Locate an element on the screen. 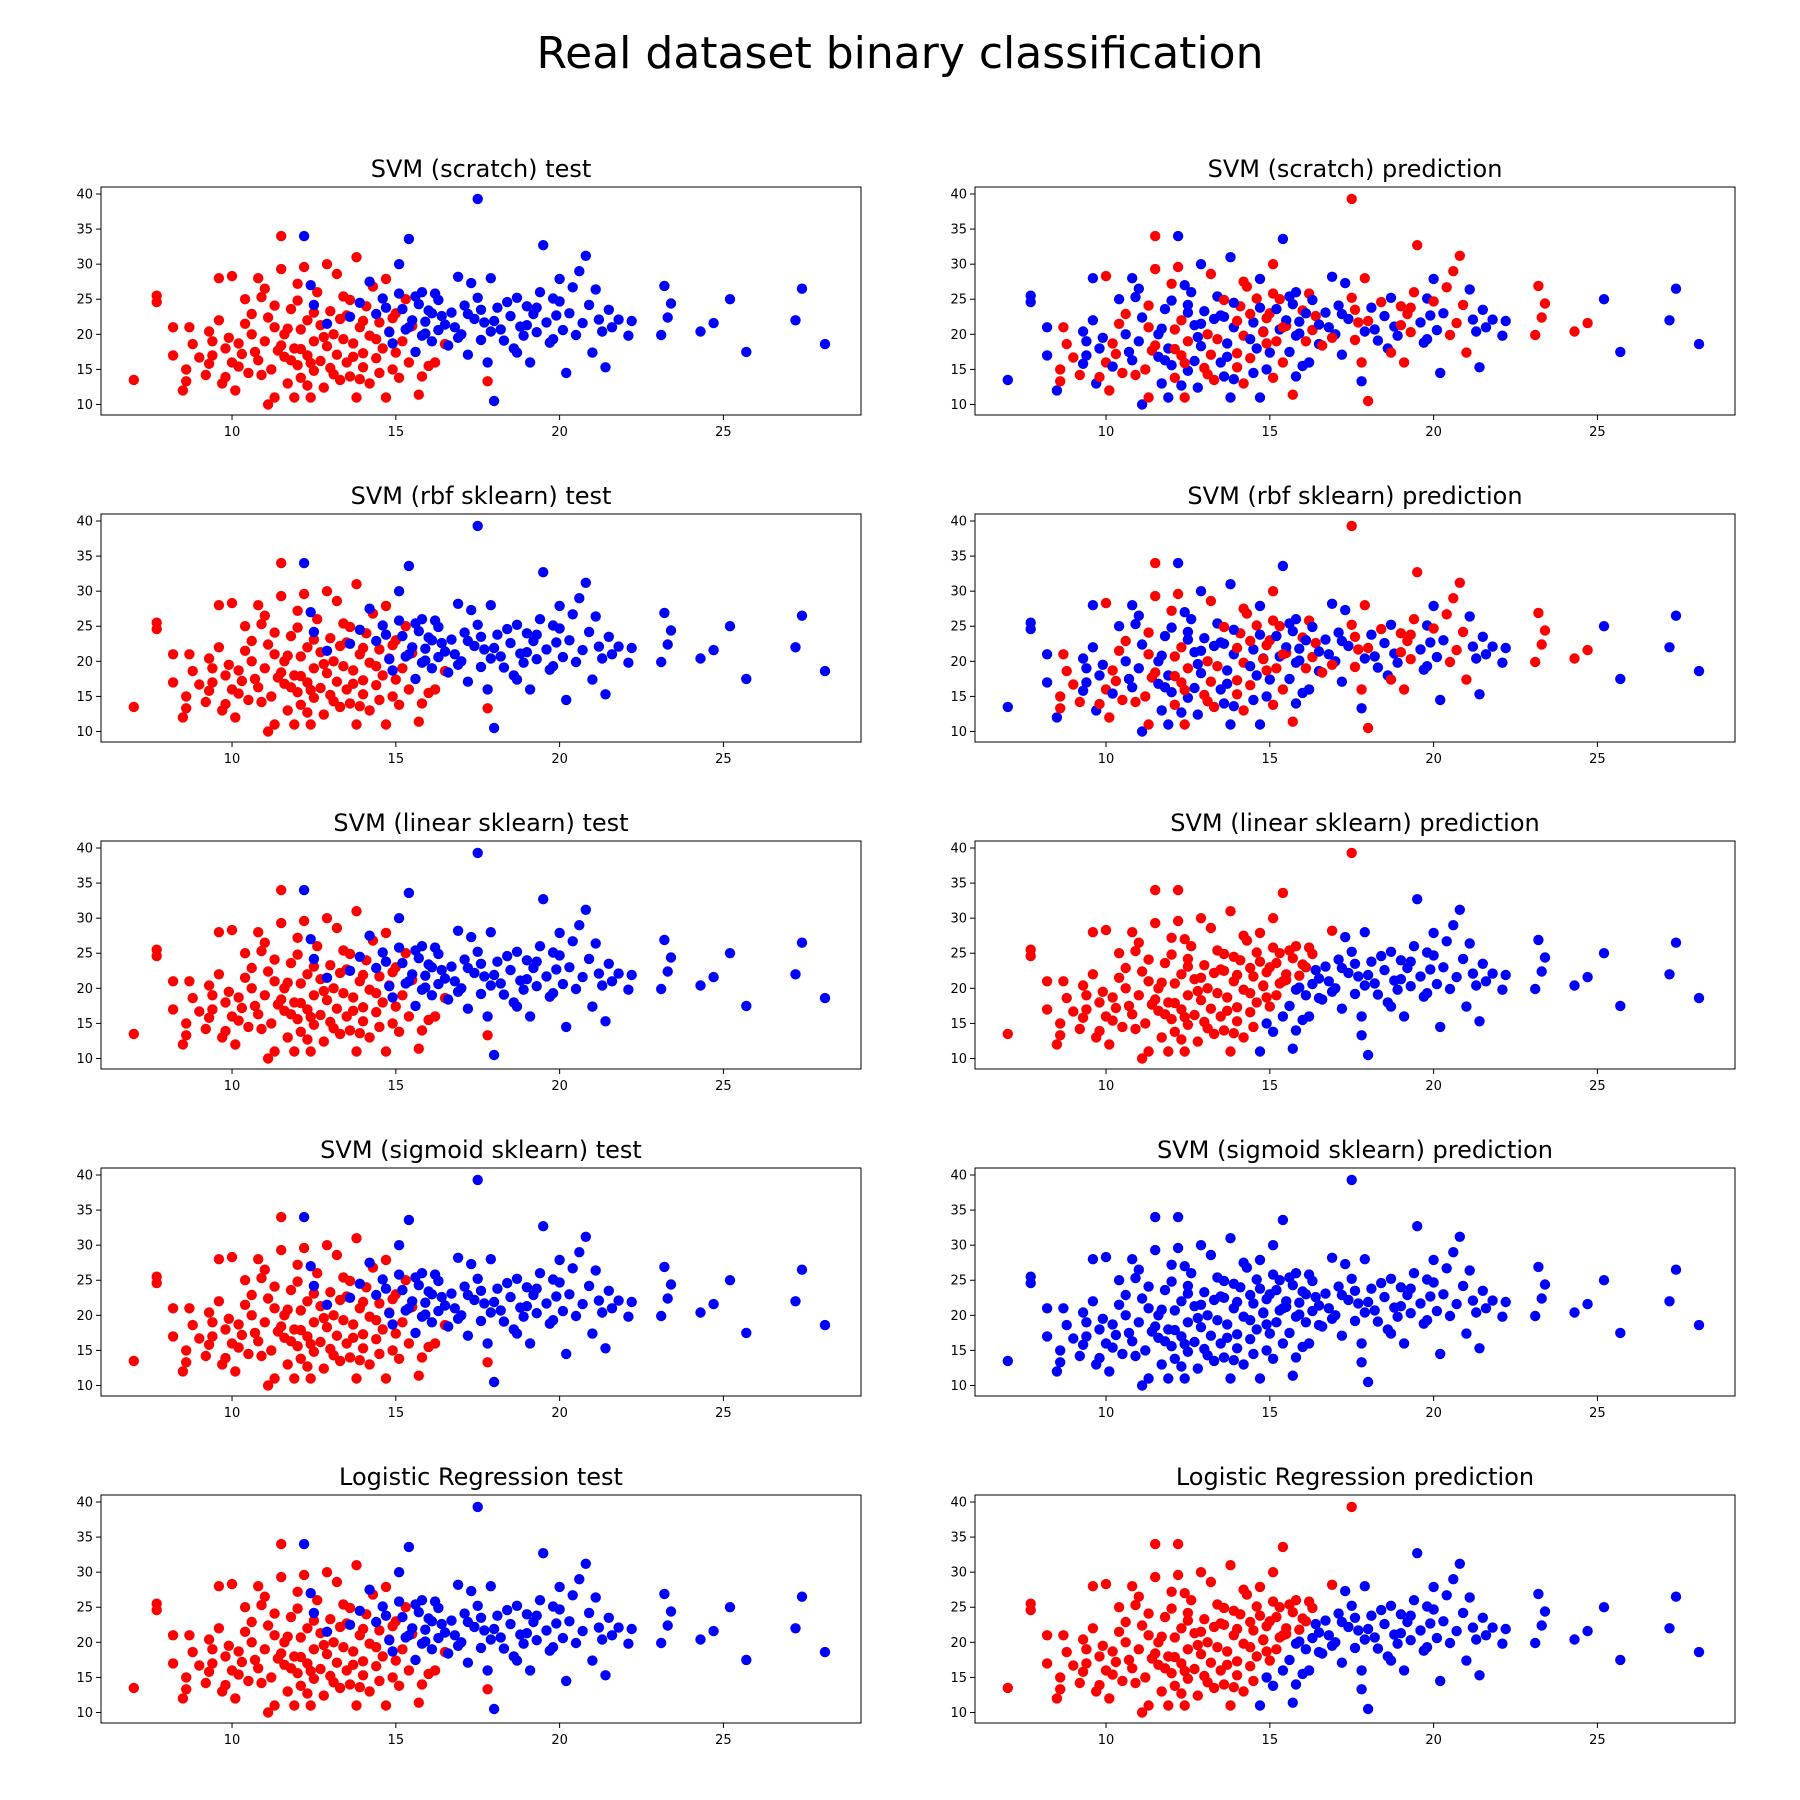  scatter-points is located at coordinates (479, 1609).